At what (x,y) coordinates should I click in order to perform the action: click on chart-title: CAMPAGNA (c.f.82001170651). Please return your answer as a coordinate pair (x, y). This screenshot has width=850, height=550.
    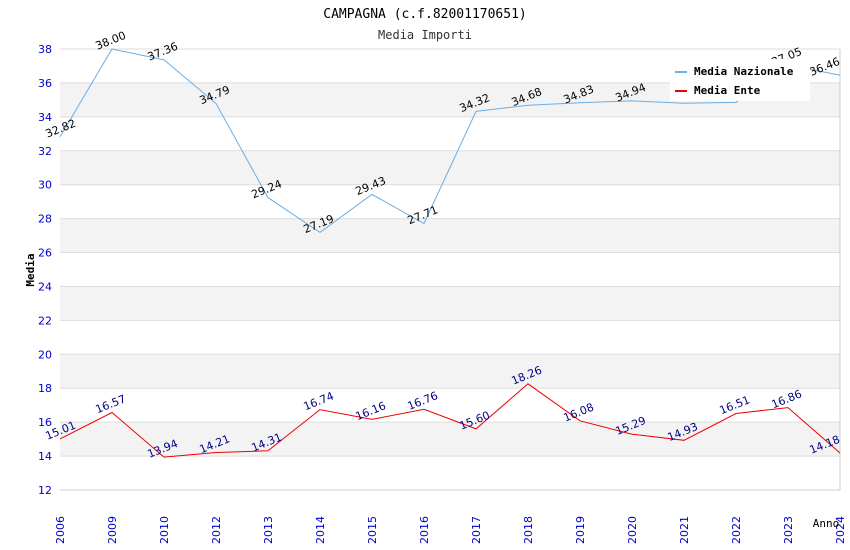
    Looking at the image, I should click on (425, 14).